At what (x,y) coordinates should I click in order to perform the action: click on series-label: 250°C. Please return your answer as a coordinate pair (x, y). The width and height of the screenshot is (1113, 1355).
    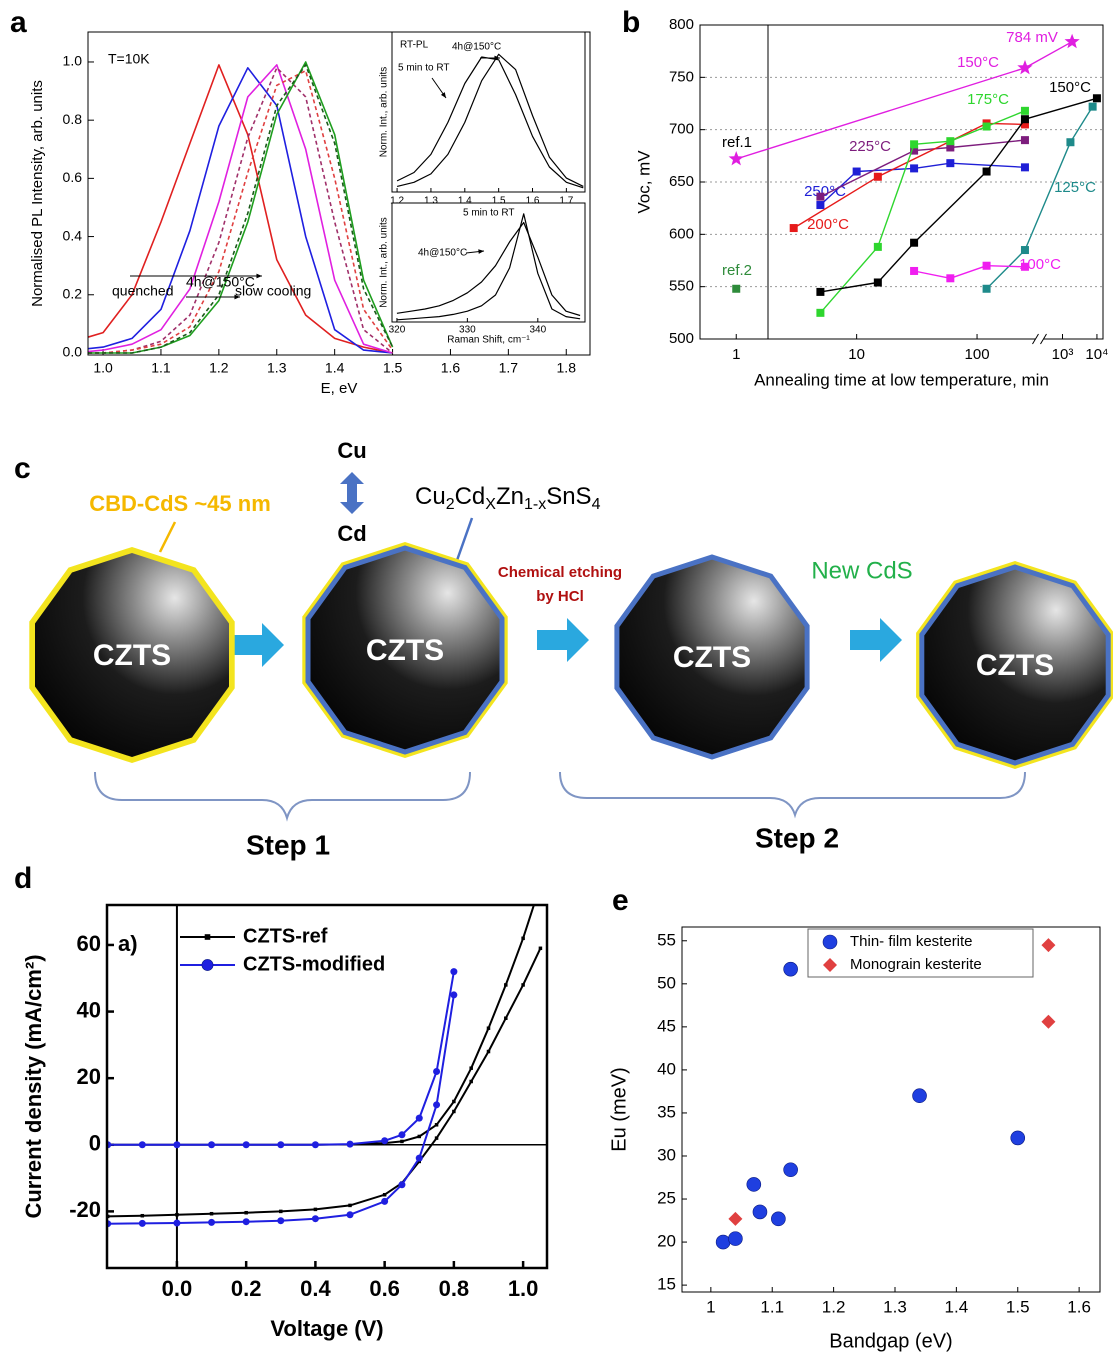
    Looking at the image, I should click on (825, 191).